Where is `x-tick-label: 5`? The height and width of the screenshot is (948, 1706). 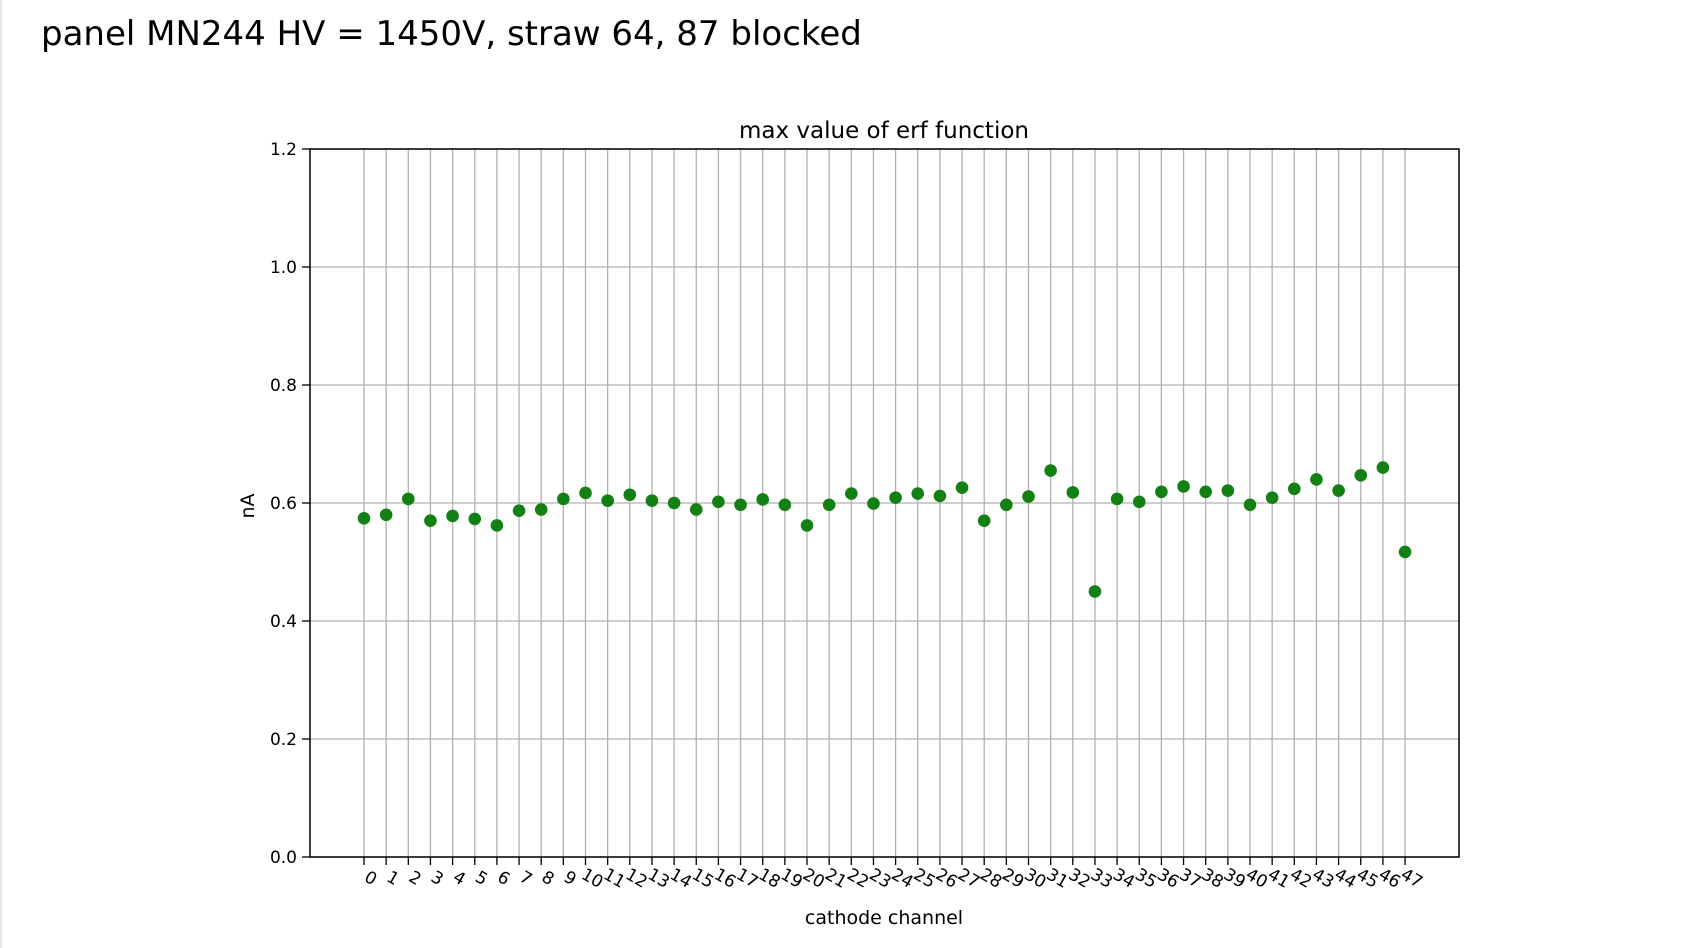
x-tick-label: 5 is located at coordinates (481, 878).